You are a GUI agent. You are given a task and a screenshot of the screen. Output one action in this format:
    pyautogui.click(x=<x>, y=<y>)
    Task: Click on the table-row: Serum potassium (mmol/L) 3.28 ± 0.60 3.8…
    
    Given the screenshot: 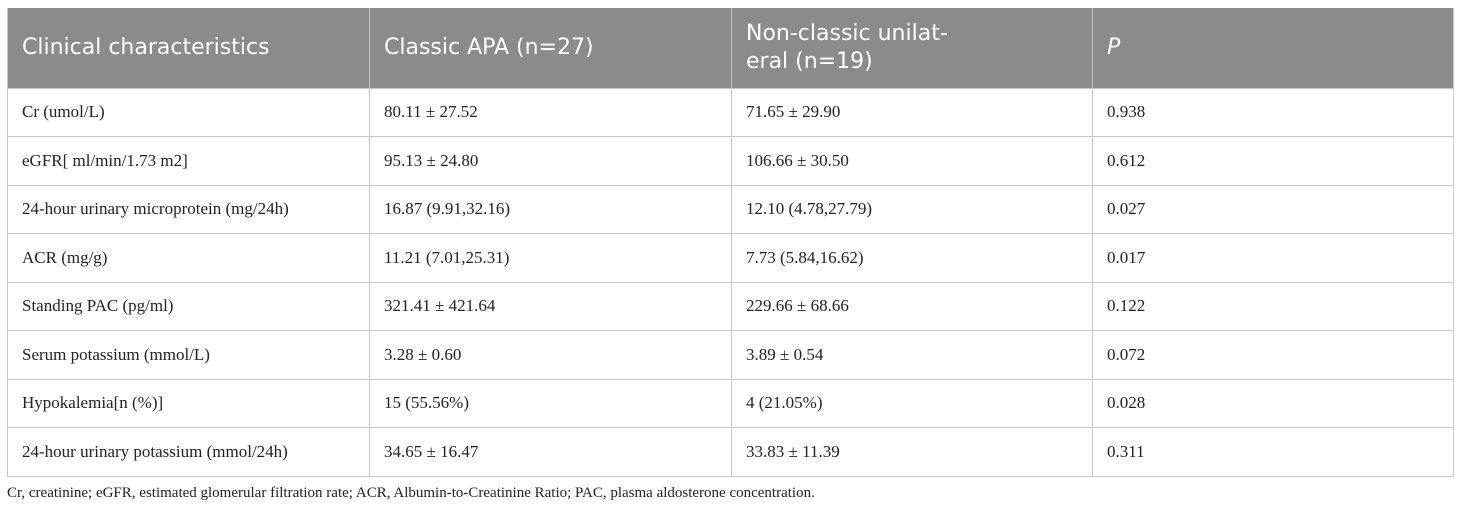 What is the action you would take?
    pyautogui.click(x=730, y=355)
    